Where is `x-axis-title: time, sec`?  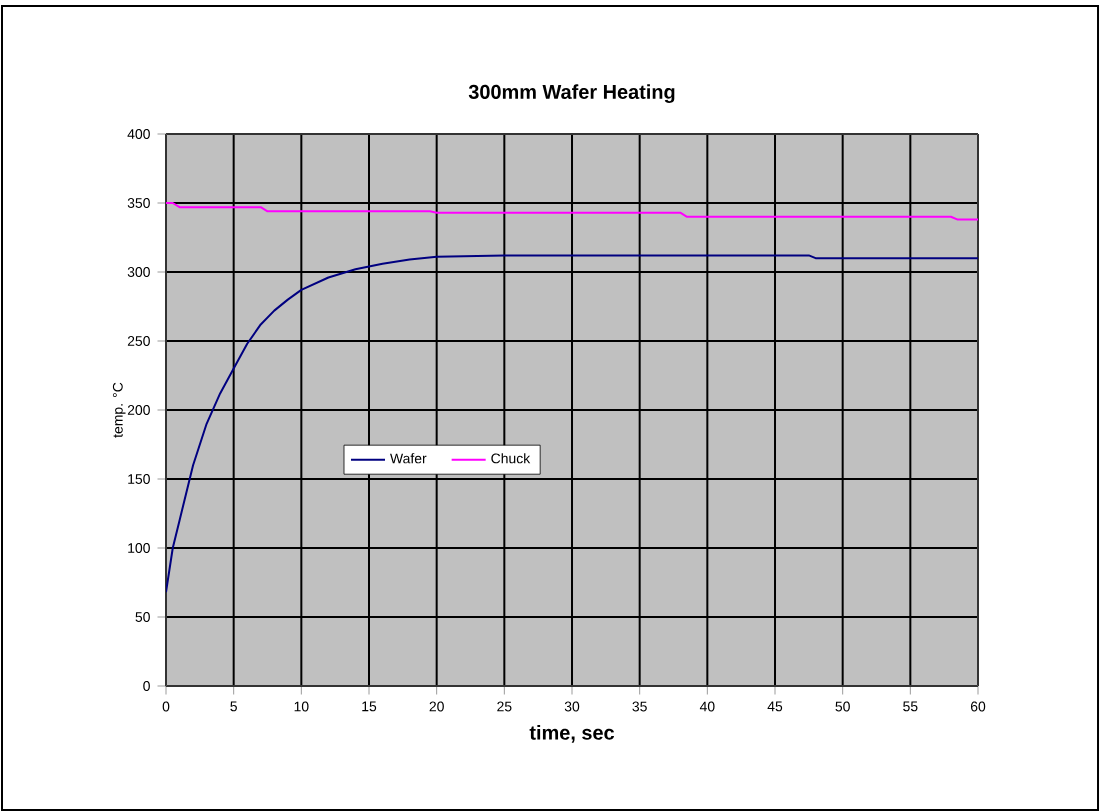
x-axis-title: time, sec is located at coordinates (572, 734).